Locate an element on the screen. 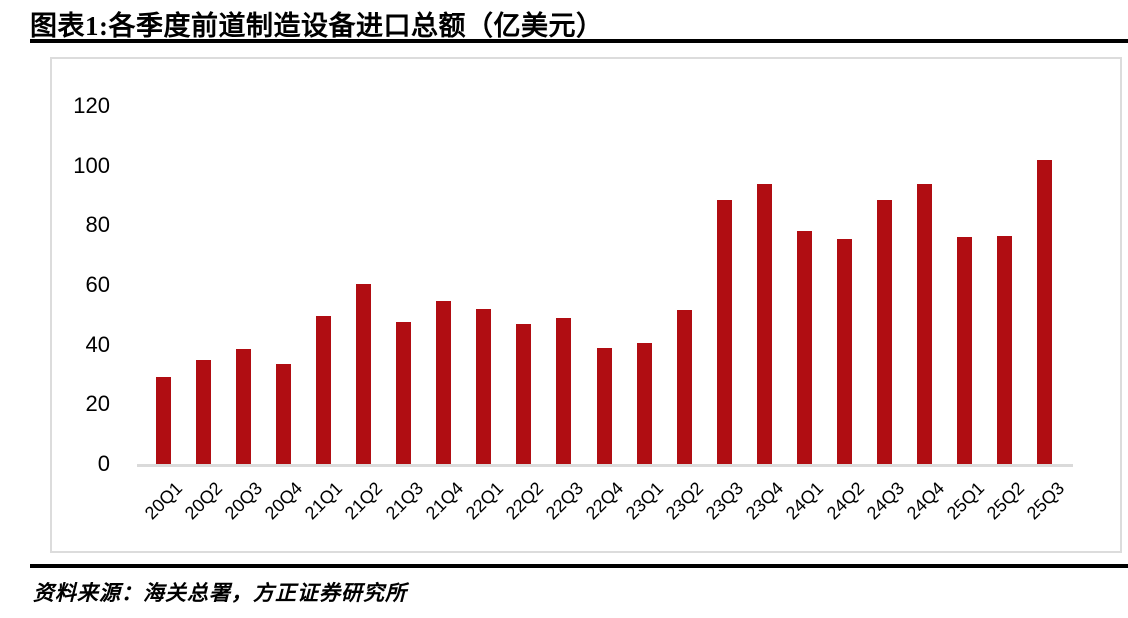 The image size is (1128, 618). bar-20Q3 is located at coordinates (243, 406).